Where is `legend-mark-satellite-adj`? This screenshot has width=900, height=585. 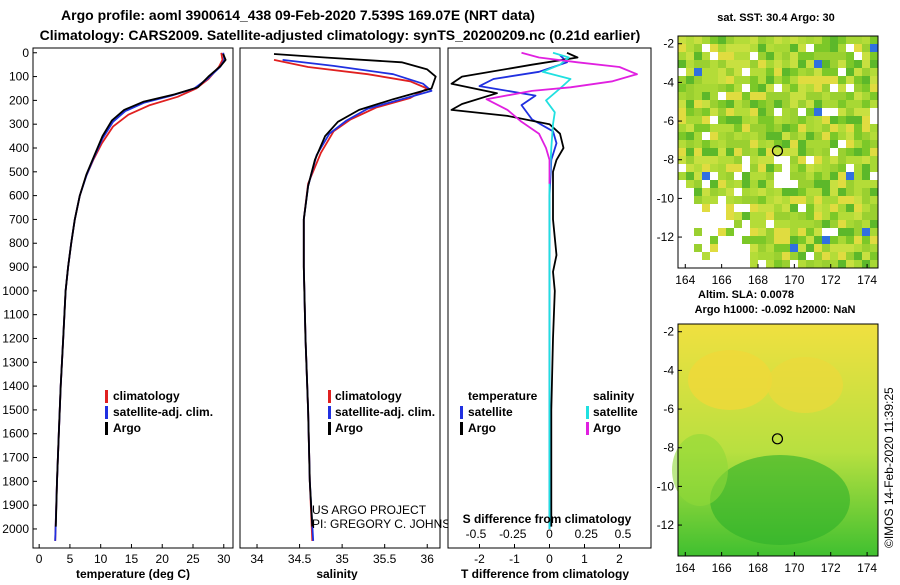 legend-mark-satellite-adj is located at coordinates (106, 412).